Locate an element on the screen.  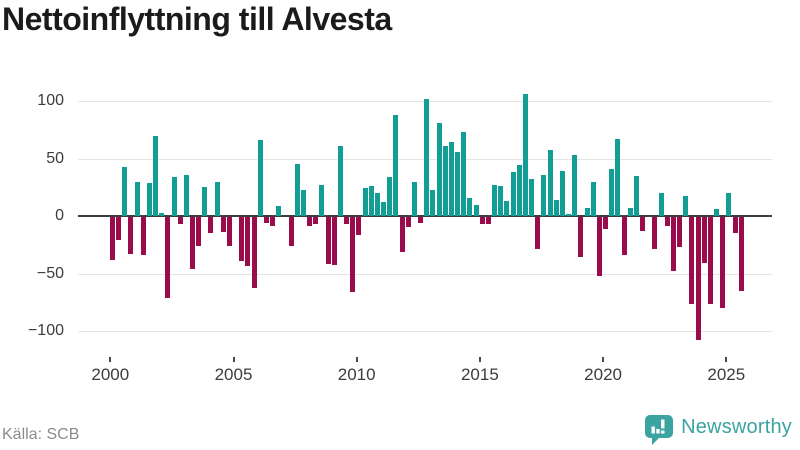
gridline--100 is located at coordinates (425, 331).